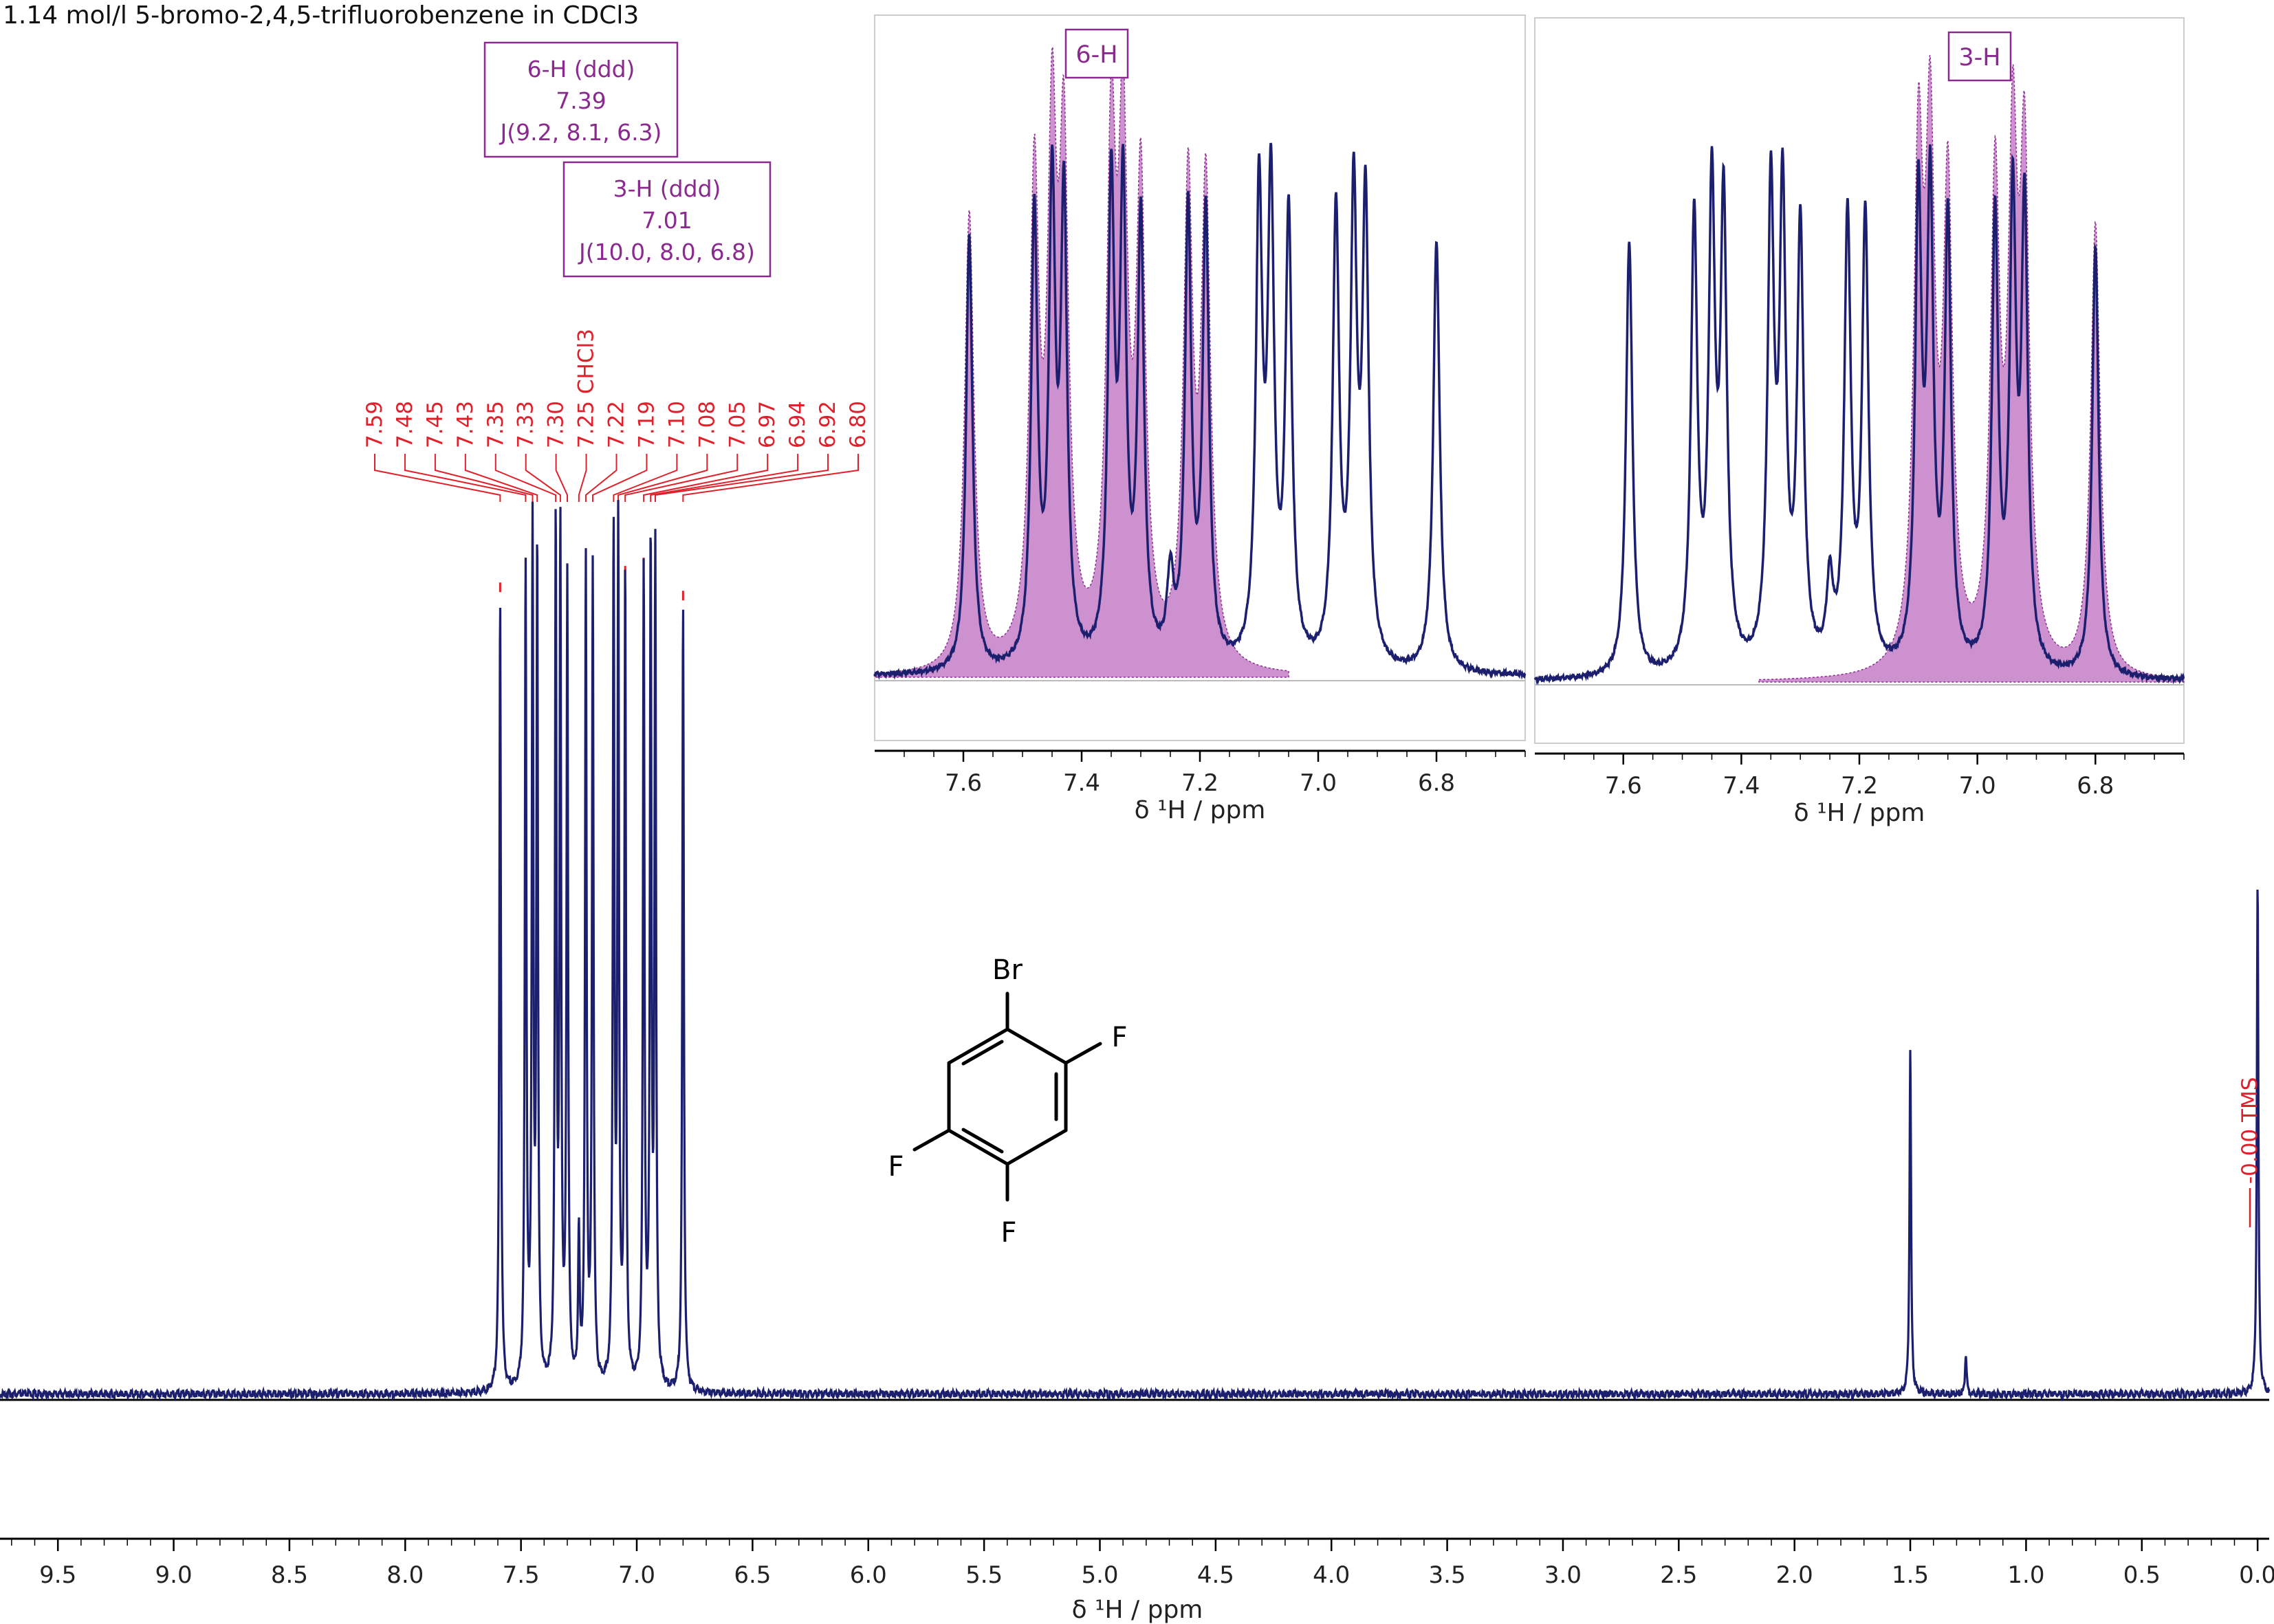 This screenshot has height=1624, width=2274. What do you see at coordinates (1137, 1610) in the screenshot?
I see `main-x-axis-label: δ ¹H / ppm` at bounding box center [1137, 1610].